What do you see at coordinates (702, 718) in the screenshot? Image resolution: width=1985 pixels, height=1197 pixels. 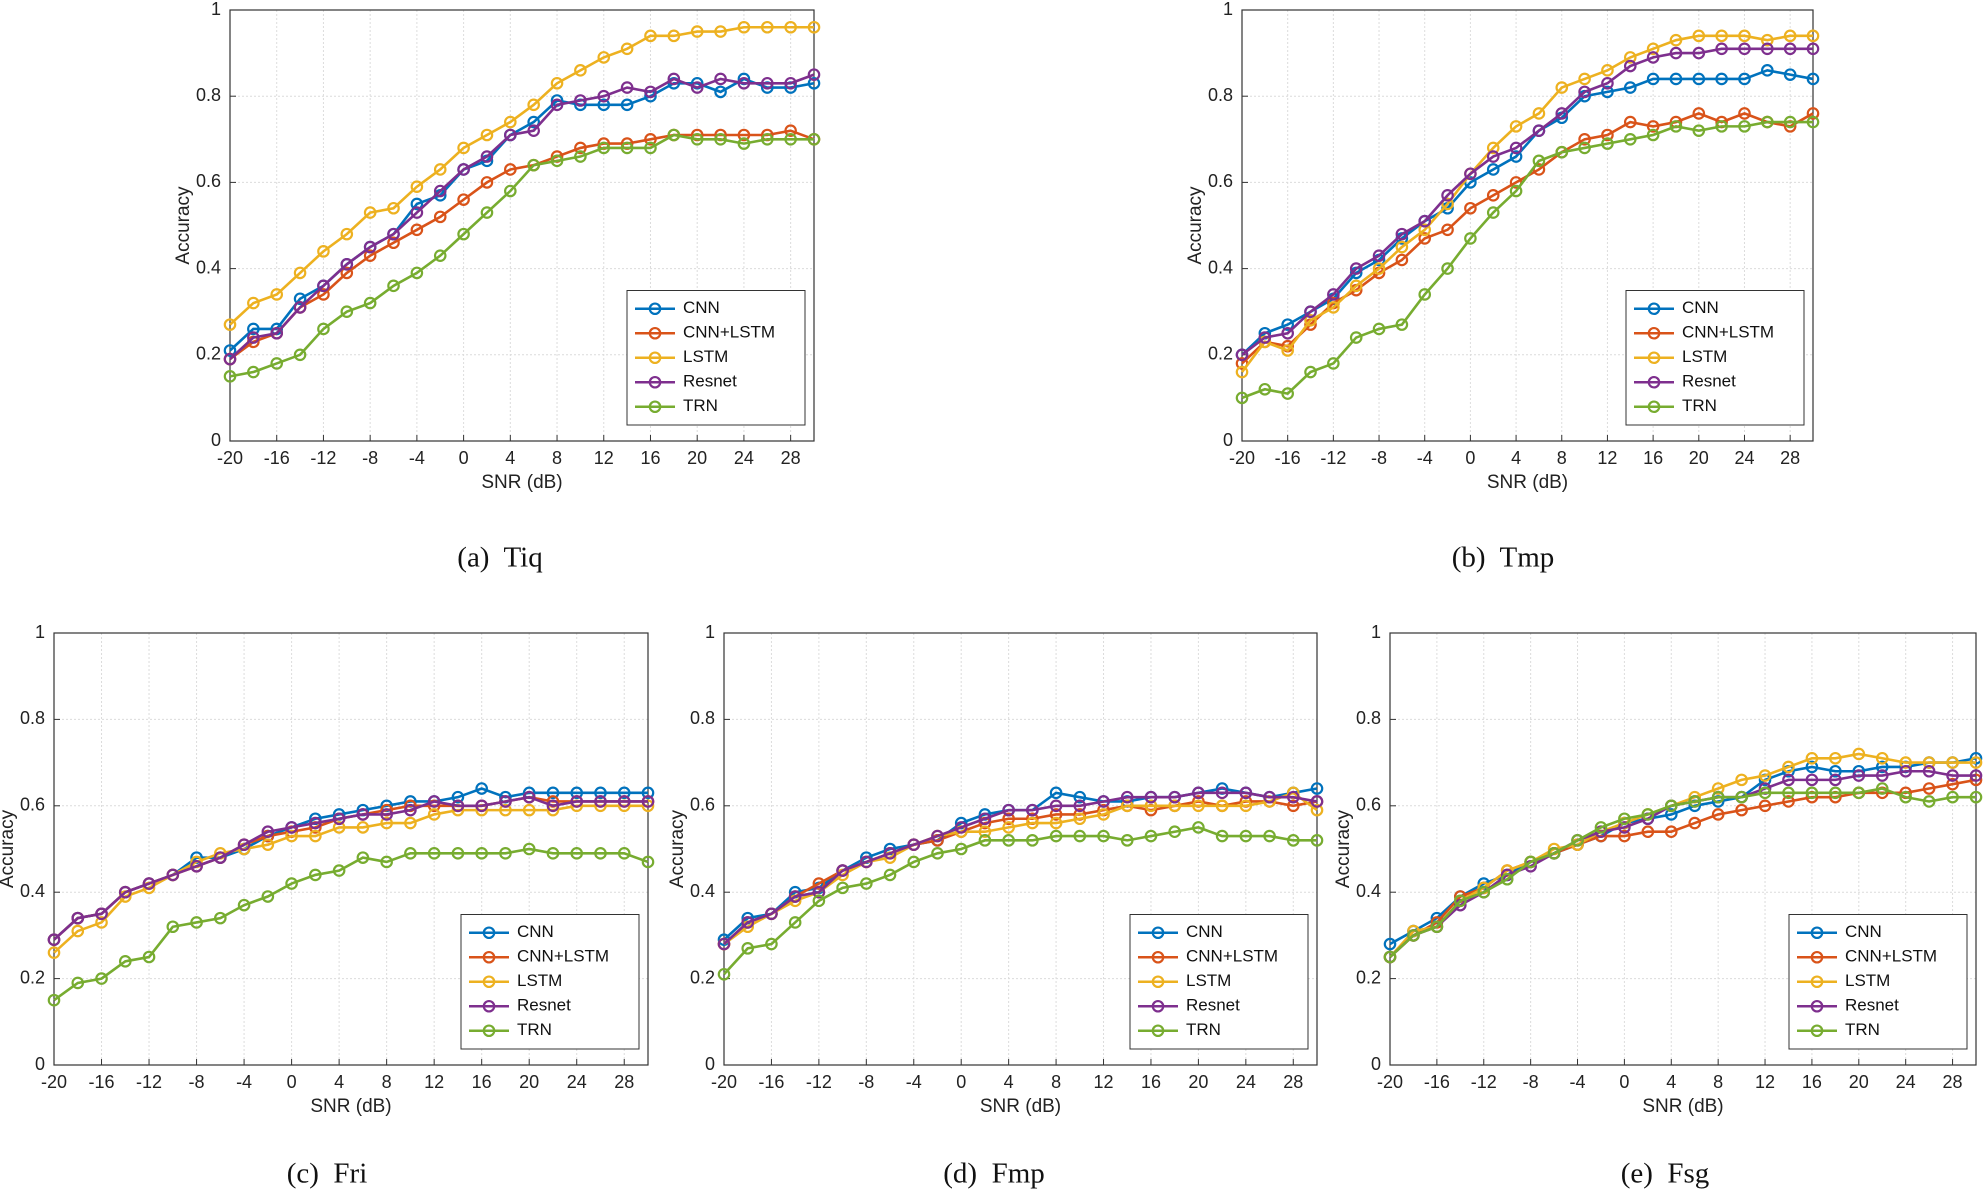 I see `y-tick-label: 0.8` at bounding box center [702, 718].